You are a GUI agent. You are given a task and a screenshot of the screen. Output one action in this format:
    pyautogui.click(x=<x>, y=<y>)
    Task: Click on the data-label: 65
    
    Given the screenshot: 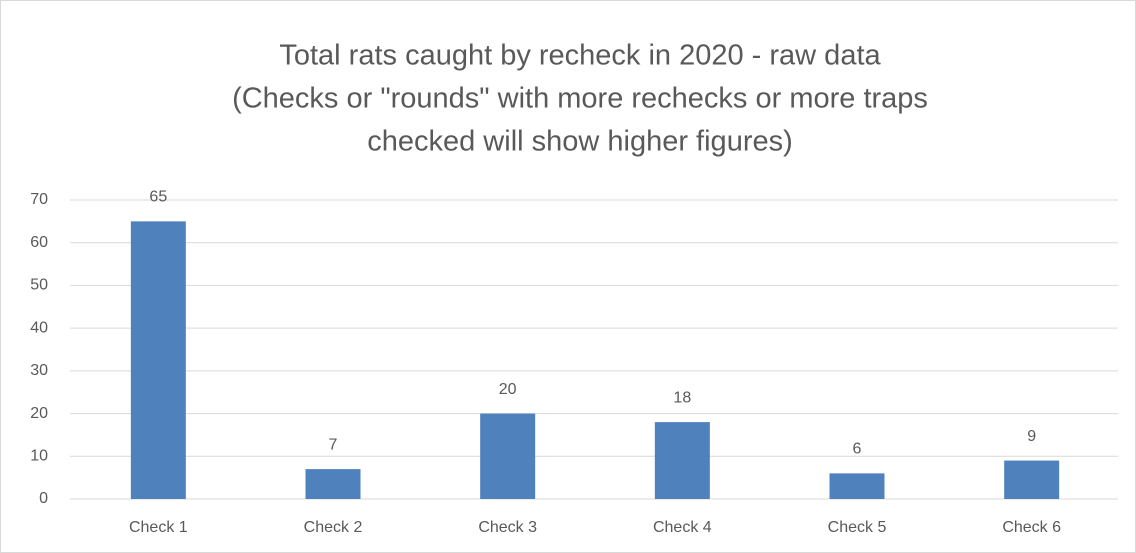 What is the action you would take?
    pyautogui.click(x=158, y=197)
    